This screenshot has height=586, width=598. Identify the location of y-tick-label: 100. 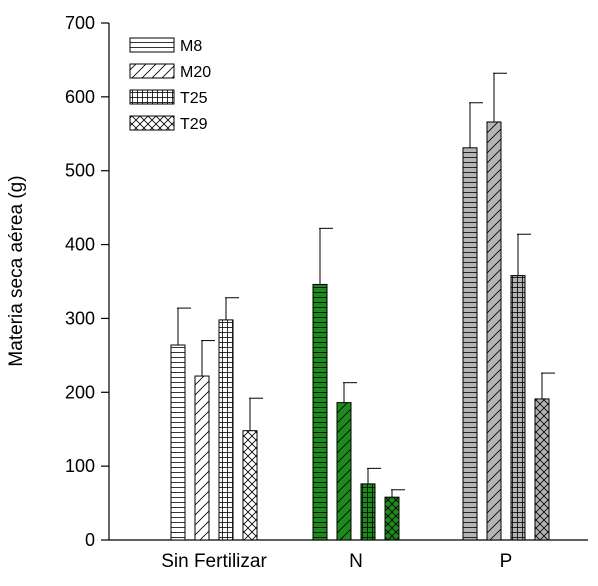
(80, 466).